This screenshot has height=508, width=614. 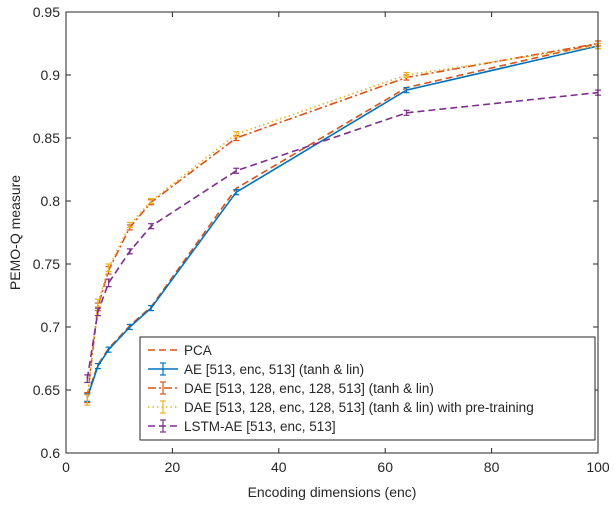 I want to click on legend-item: PCA, so click(x=180, y=350).